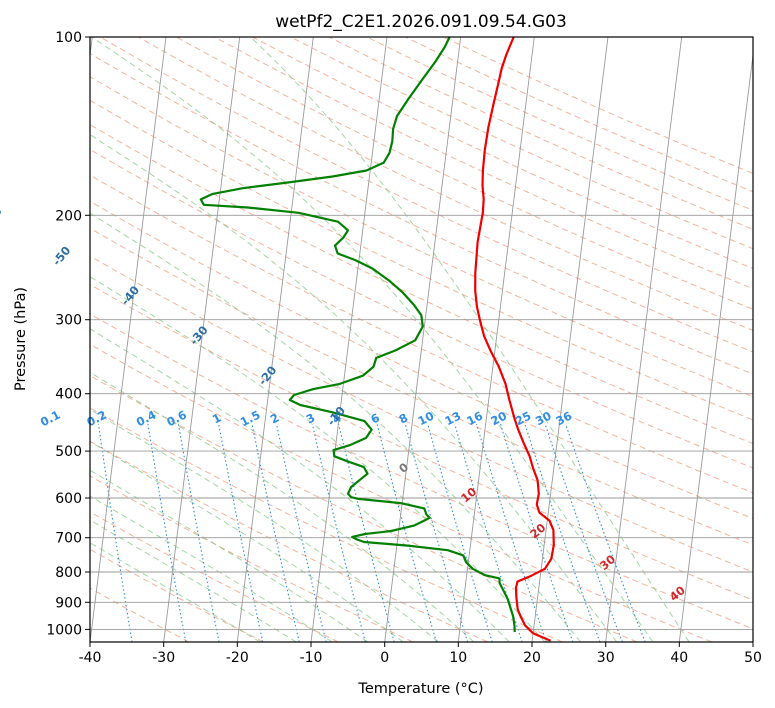 The height and width of the screenshot is (708, 775). Describe the element at coordinates (68, 499) in the screenshot. I see `y-tick-label: 600` at that location.